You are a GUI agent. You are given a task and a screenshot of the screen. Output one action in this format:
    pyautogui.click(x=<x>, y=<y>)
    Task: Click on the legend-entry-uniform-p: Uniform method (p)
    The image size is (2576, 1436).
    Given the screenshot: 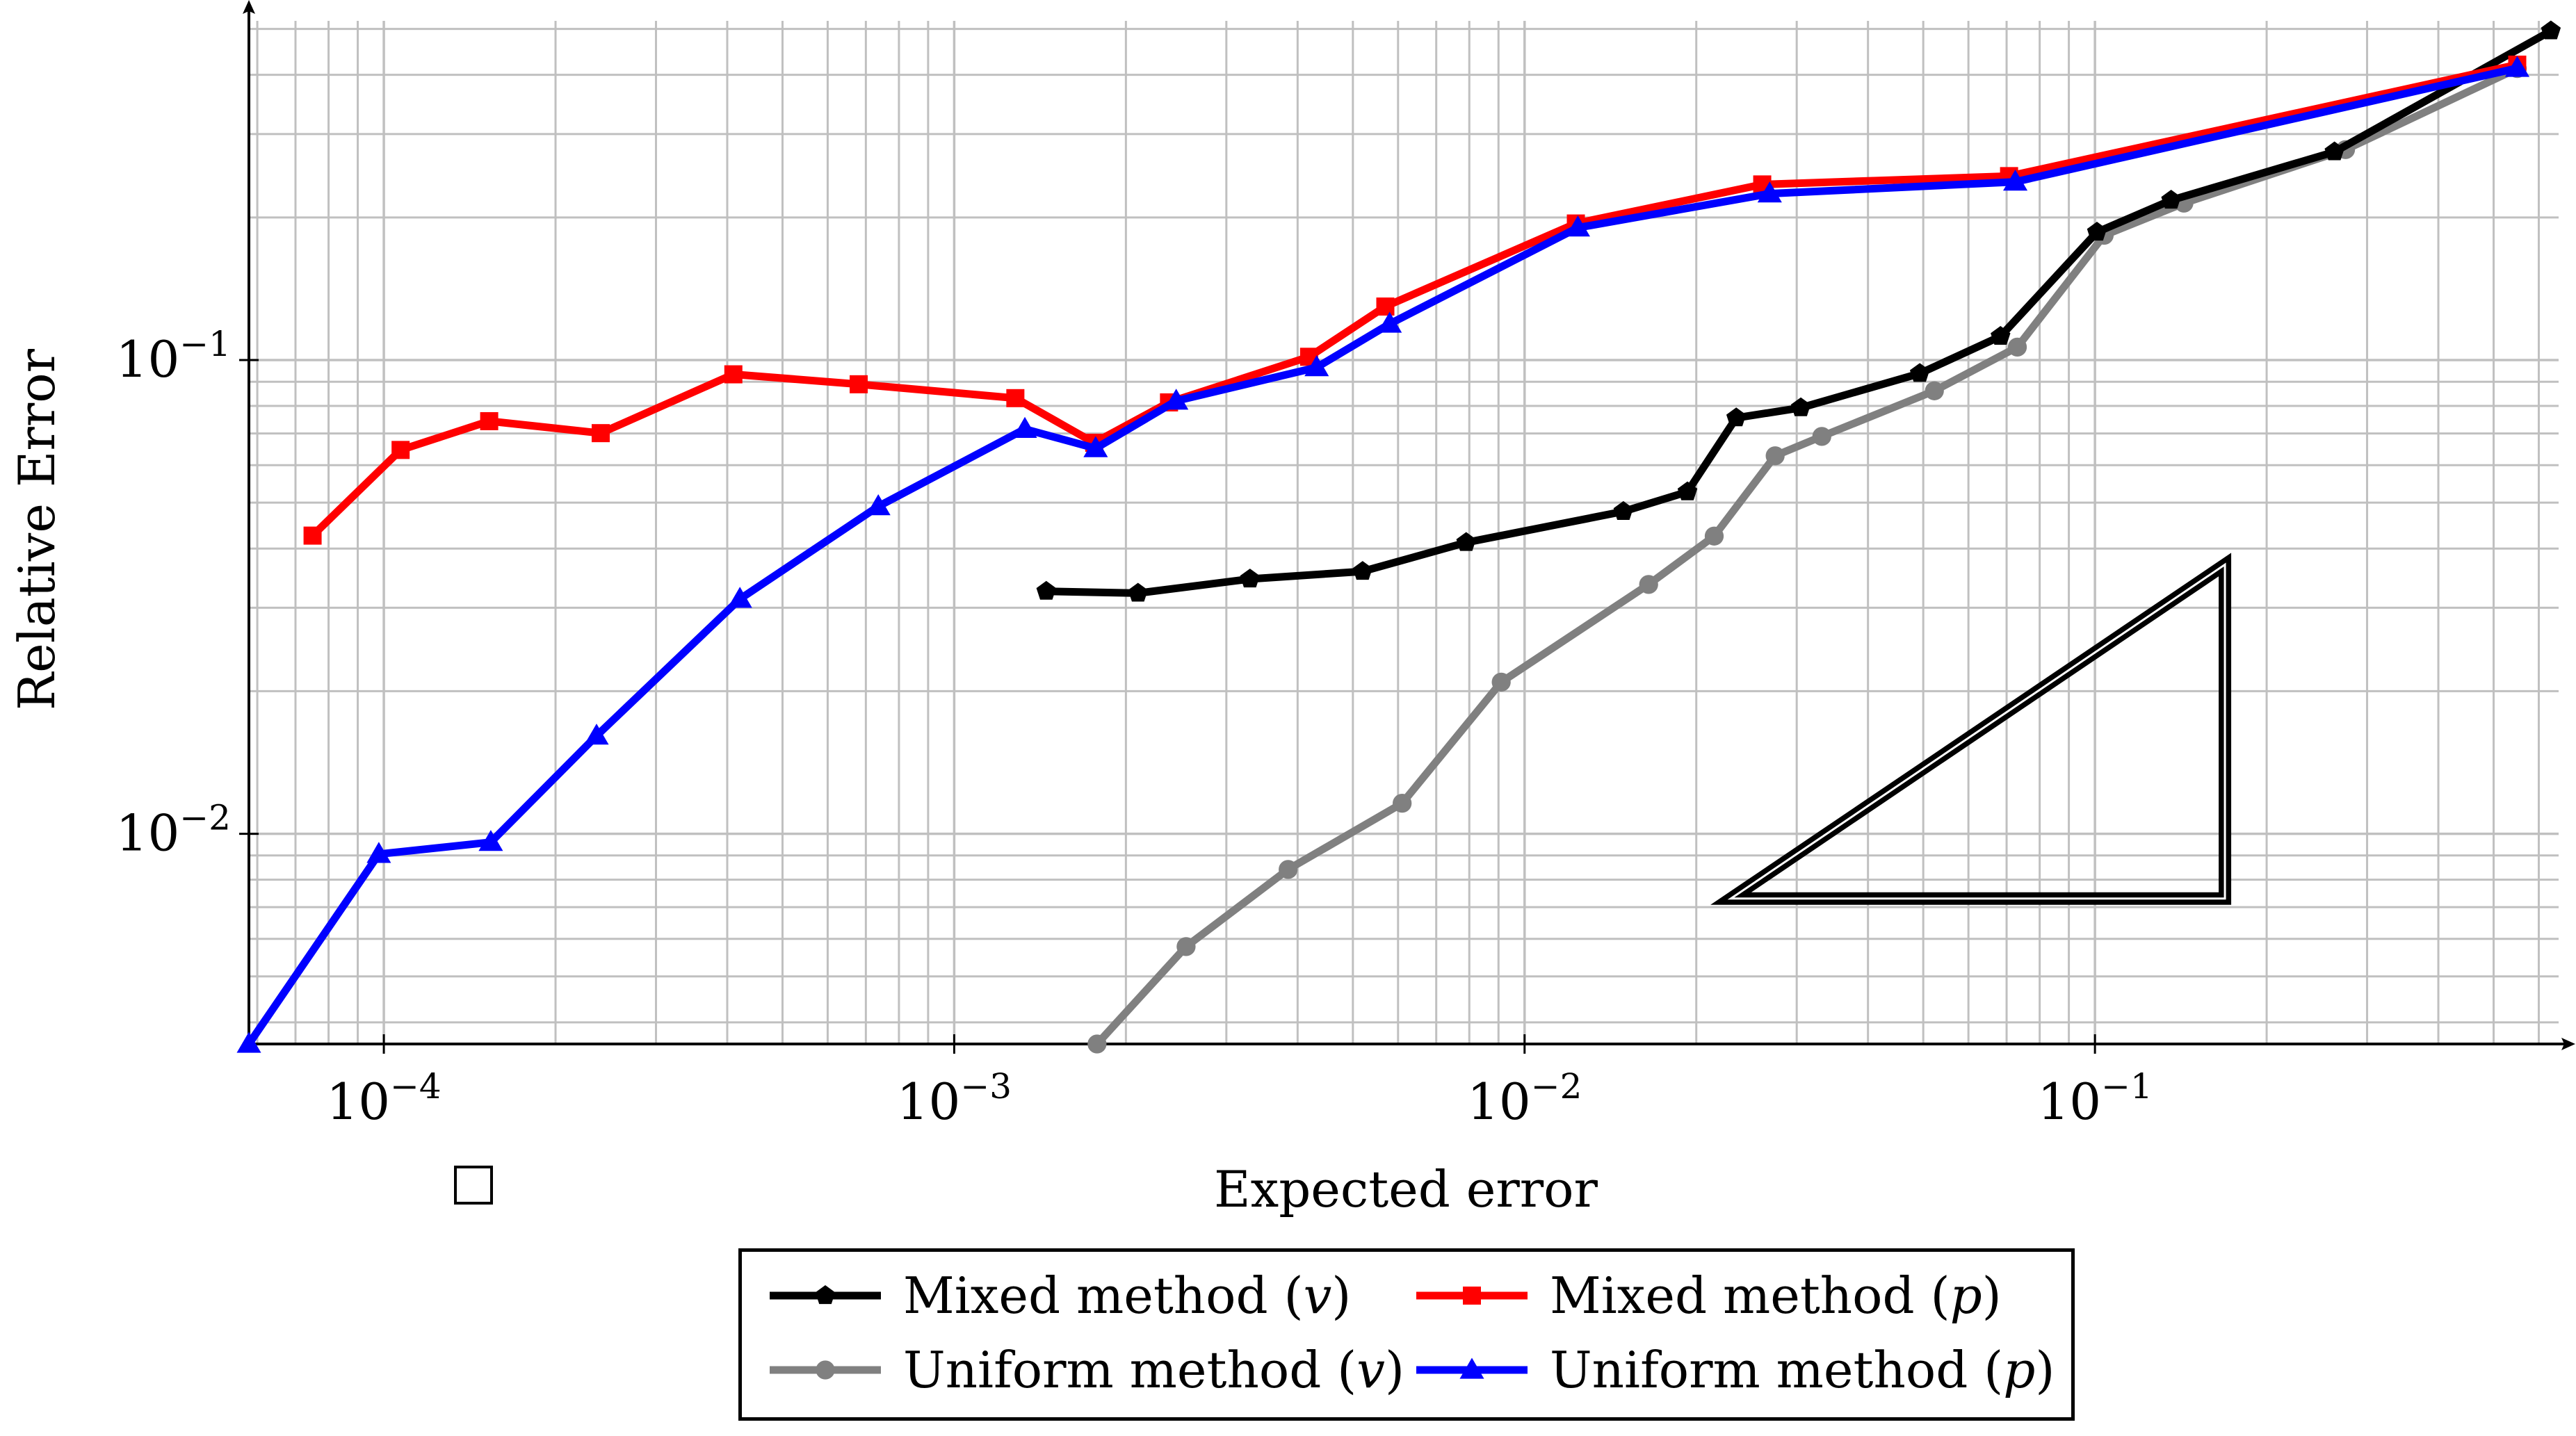 What is the action you would take?
    pyautogui.click(x=1732, y=1370)
    